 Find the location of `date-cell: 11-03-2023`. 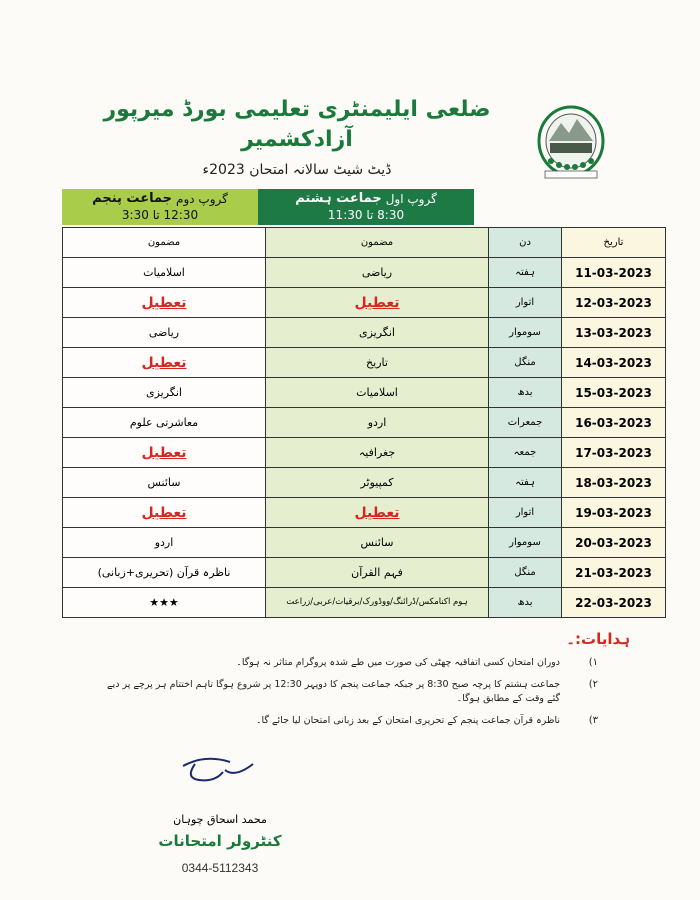

date-cell: 11-03-2023 is located at coordinates (613, 272).